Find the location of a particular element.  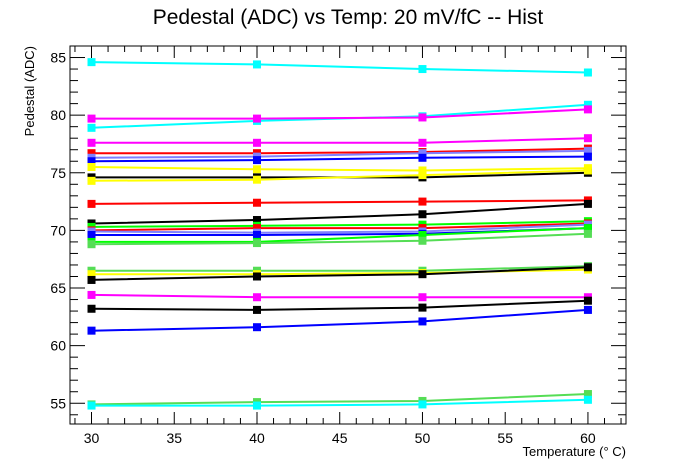

chart-title: Pedestal (ADC) vs Temp: 20 mV/fC -- Hist is located at coordinates (348, 17).